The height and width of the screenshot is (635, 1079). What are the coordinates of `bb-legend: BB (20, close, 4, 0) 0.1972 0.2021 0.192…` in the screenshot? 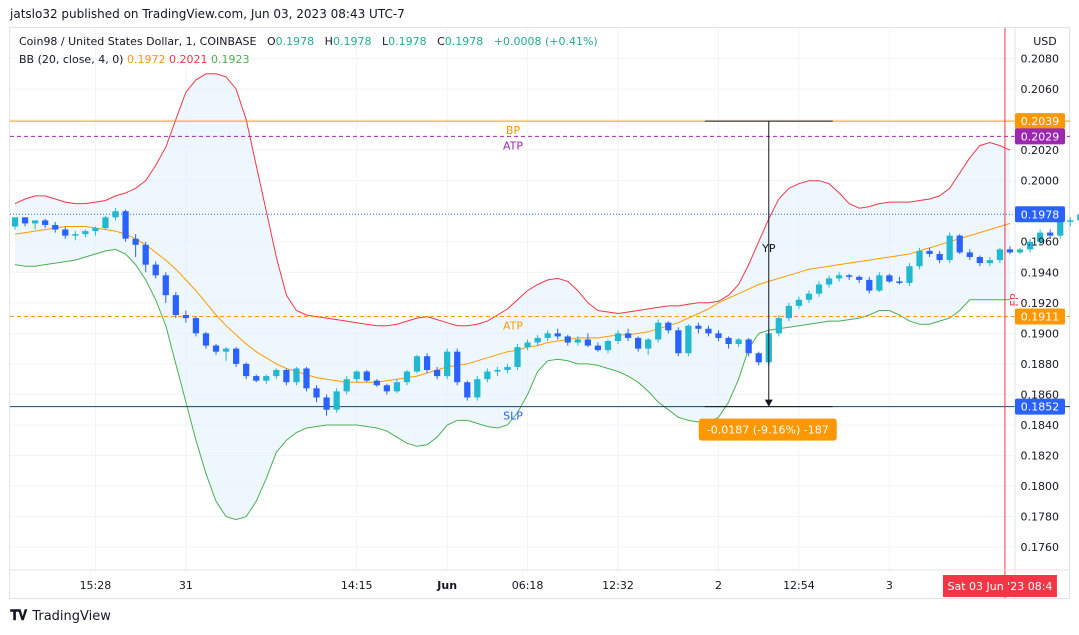 It's located at (134, 59).